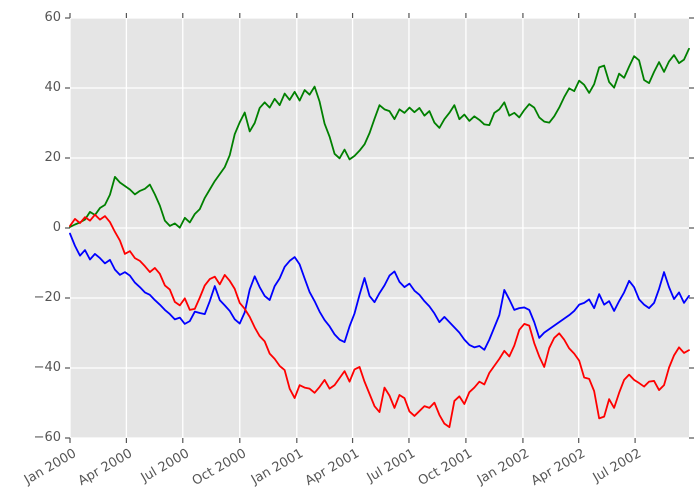  Describe the element at coordinates (52, 87) in the screenshot. I see `y-tick-label: 40` at that location.